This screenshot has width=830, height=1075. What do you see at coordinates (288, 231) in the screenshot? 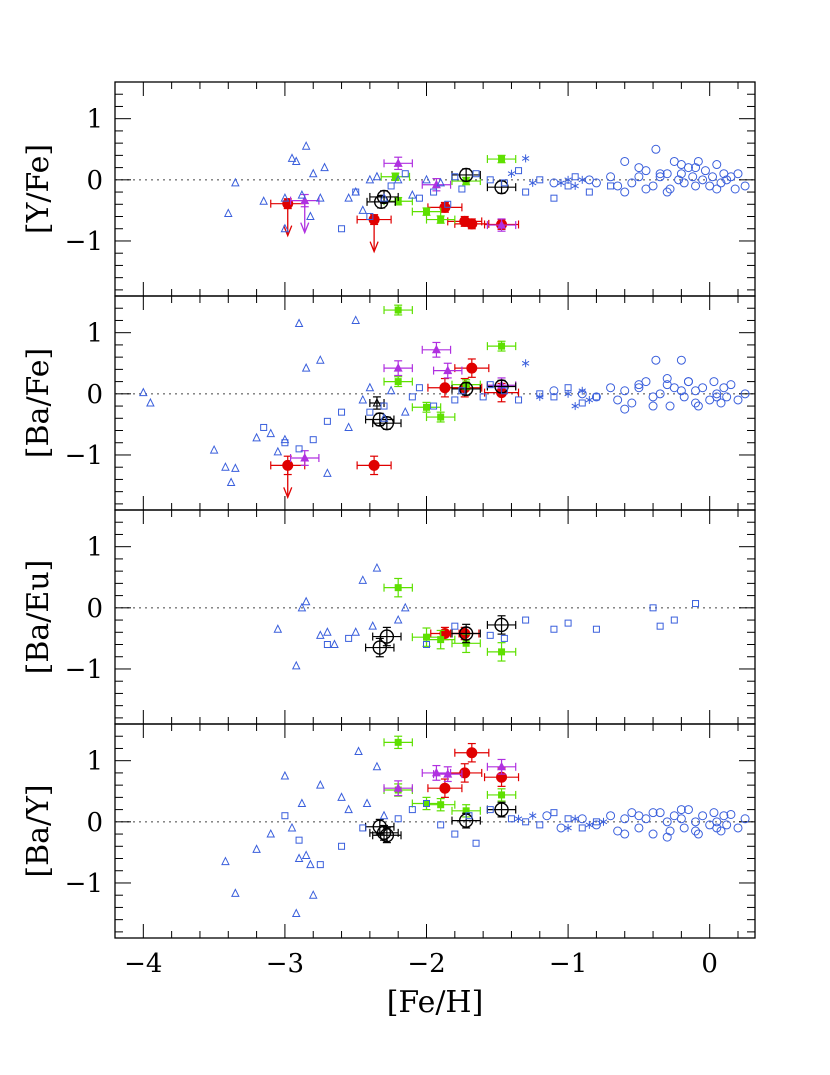
I see `upper-limit-arrowhead` at bounding box center [288, 231].